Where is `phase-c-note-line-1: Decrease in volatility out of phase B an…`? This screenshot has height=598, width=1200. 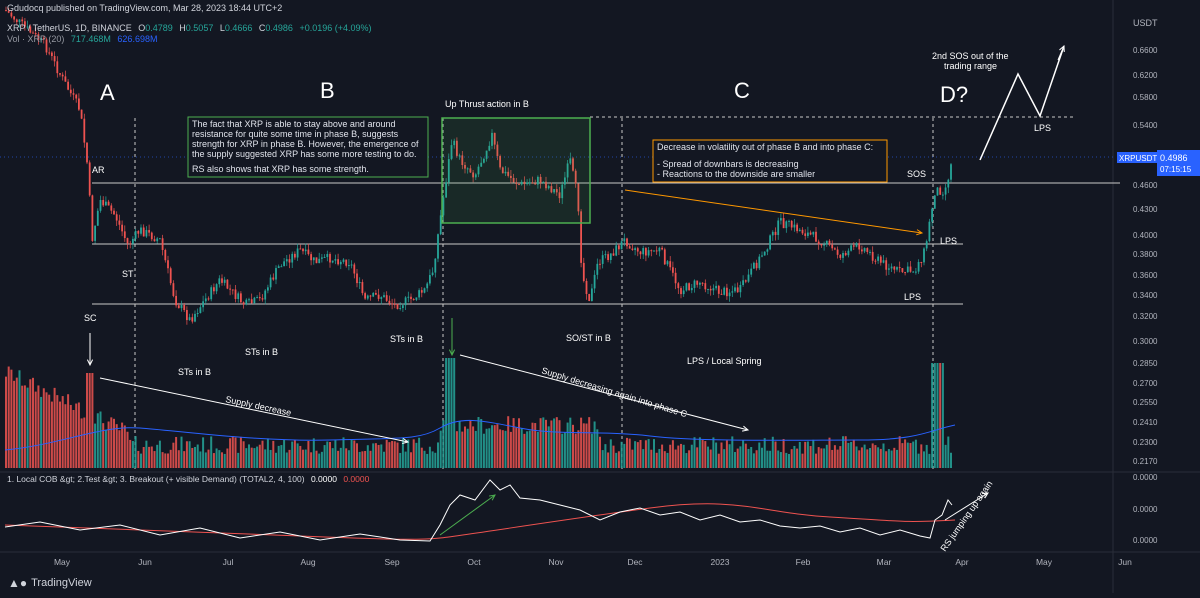 phase-c-note-line-1: Decrease in volatility out of phase B an… is located at coordinates (765, 147).